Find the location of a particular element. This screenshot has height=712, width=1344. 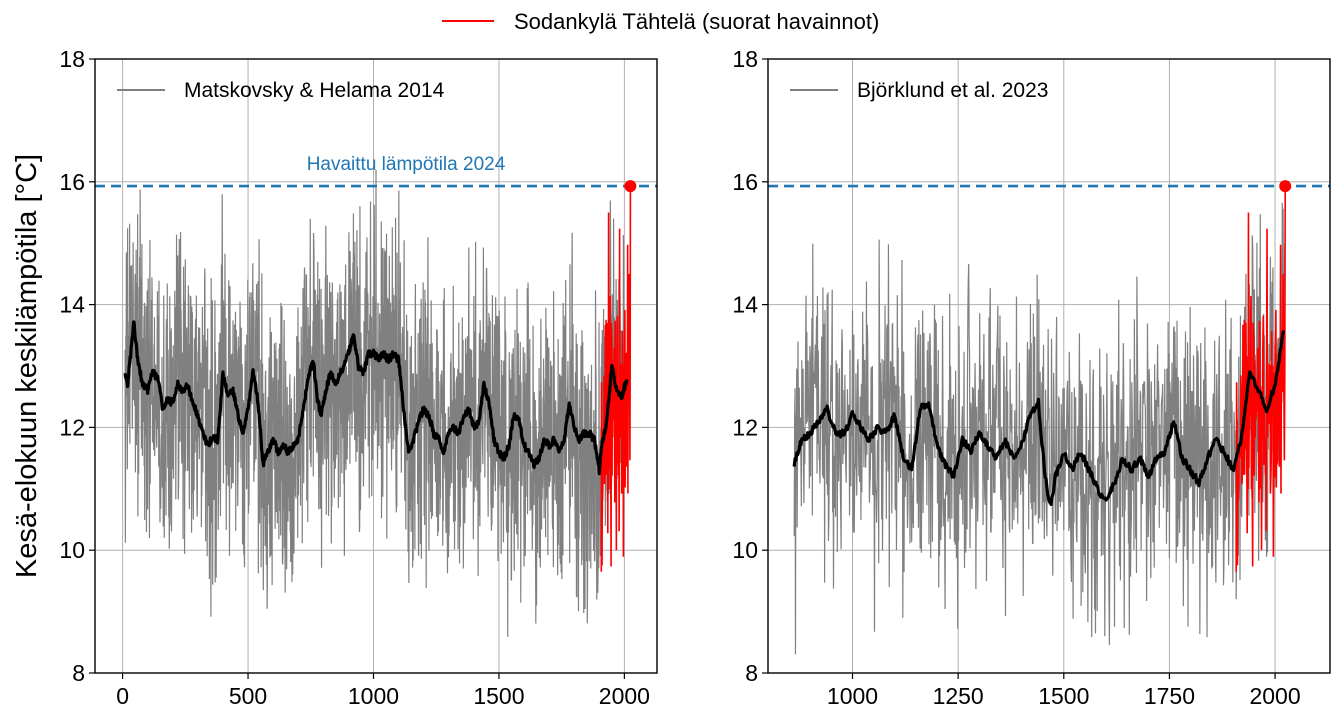

x-tick-label: 500 is located at coordinates (248, 696).